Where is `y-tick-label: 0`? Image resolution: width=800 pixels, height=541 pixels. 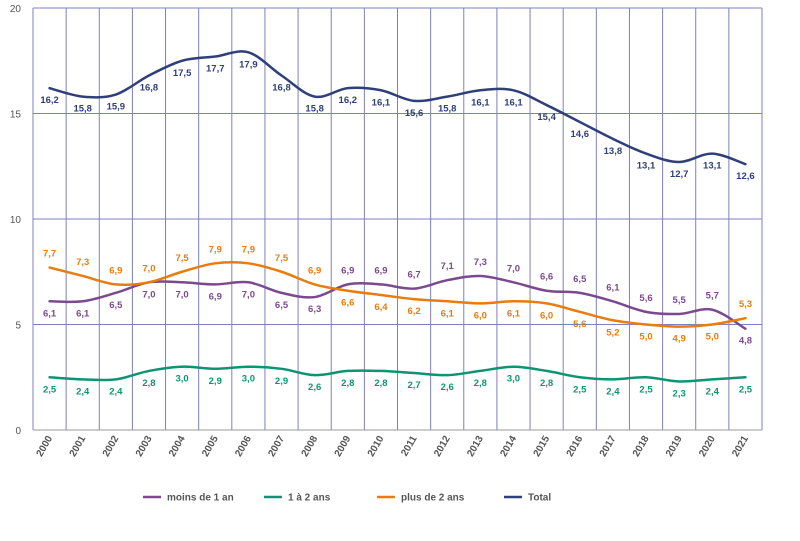
y-tick-label: 0 is located at coordinates (18, 431).